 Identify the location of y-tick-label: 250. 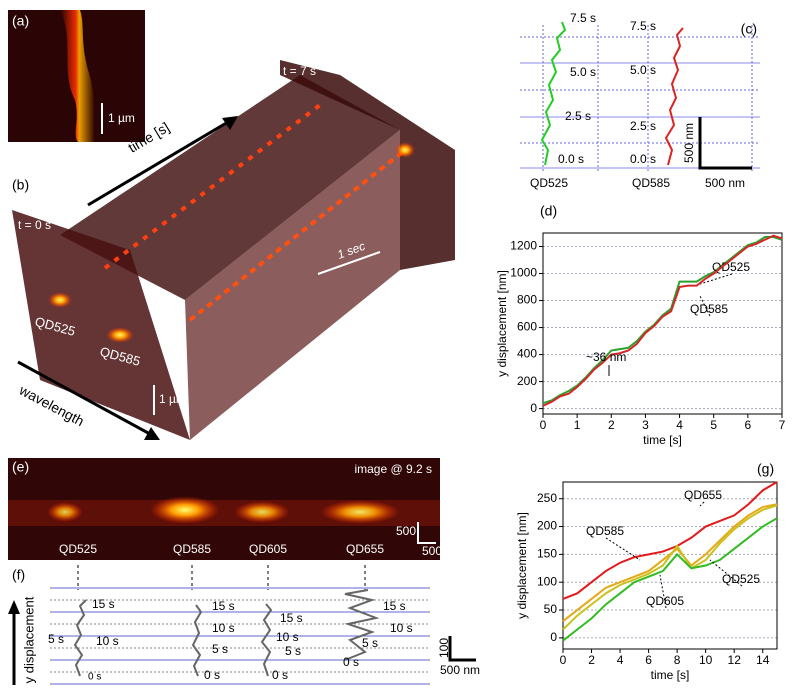
(547, 498).